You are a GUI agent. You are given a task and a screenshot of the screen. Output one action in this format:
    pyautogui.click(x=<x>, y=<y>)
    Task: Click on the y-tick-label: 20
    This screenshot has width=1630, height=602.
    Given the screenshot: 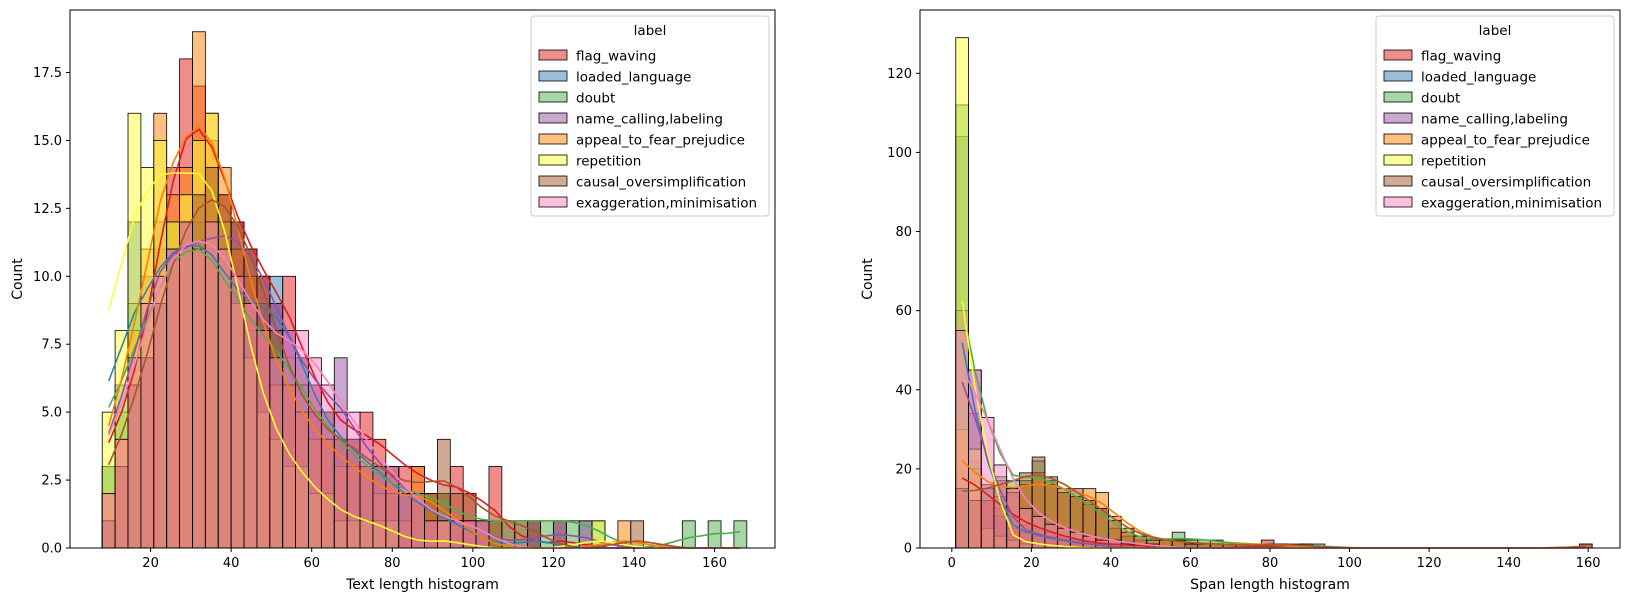 What is the action you would take?
    pyautogui.click(x=903, y=469)
    